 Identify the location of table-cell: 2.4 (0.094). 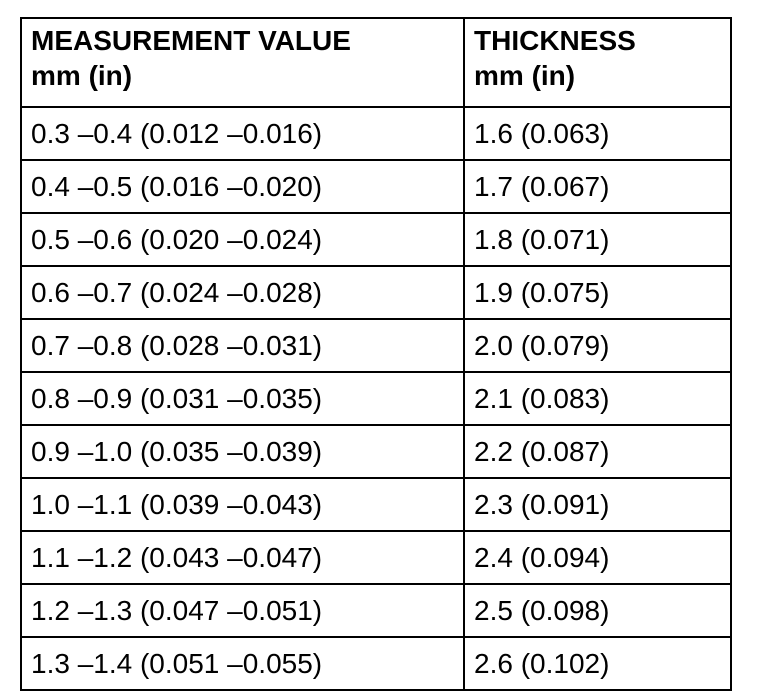
(597, 557).